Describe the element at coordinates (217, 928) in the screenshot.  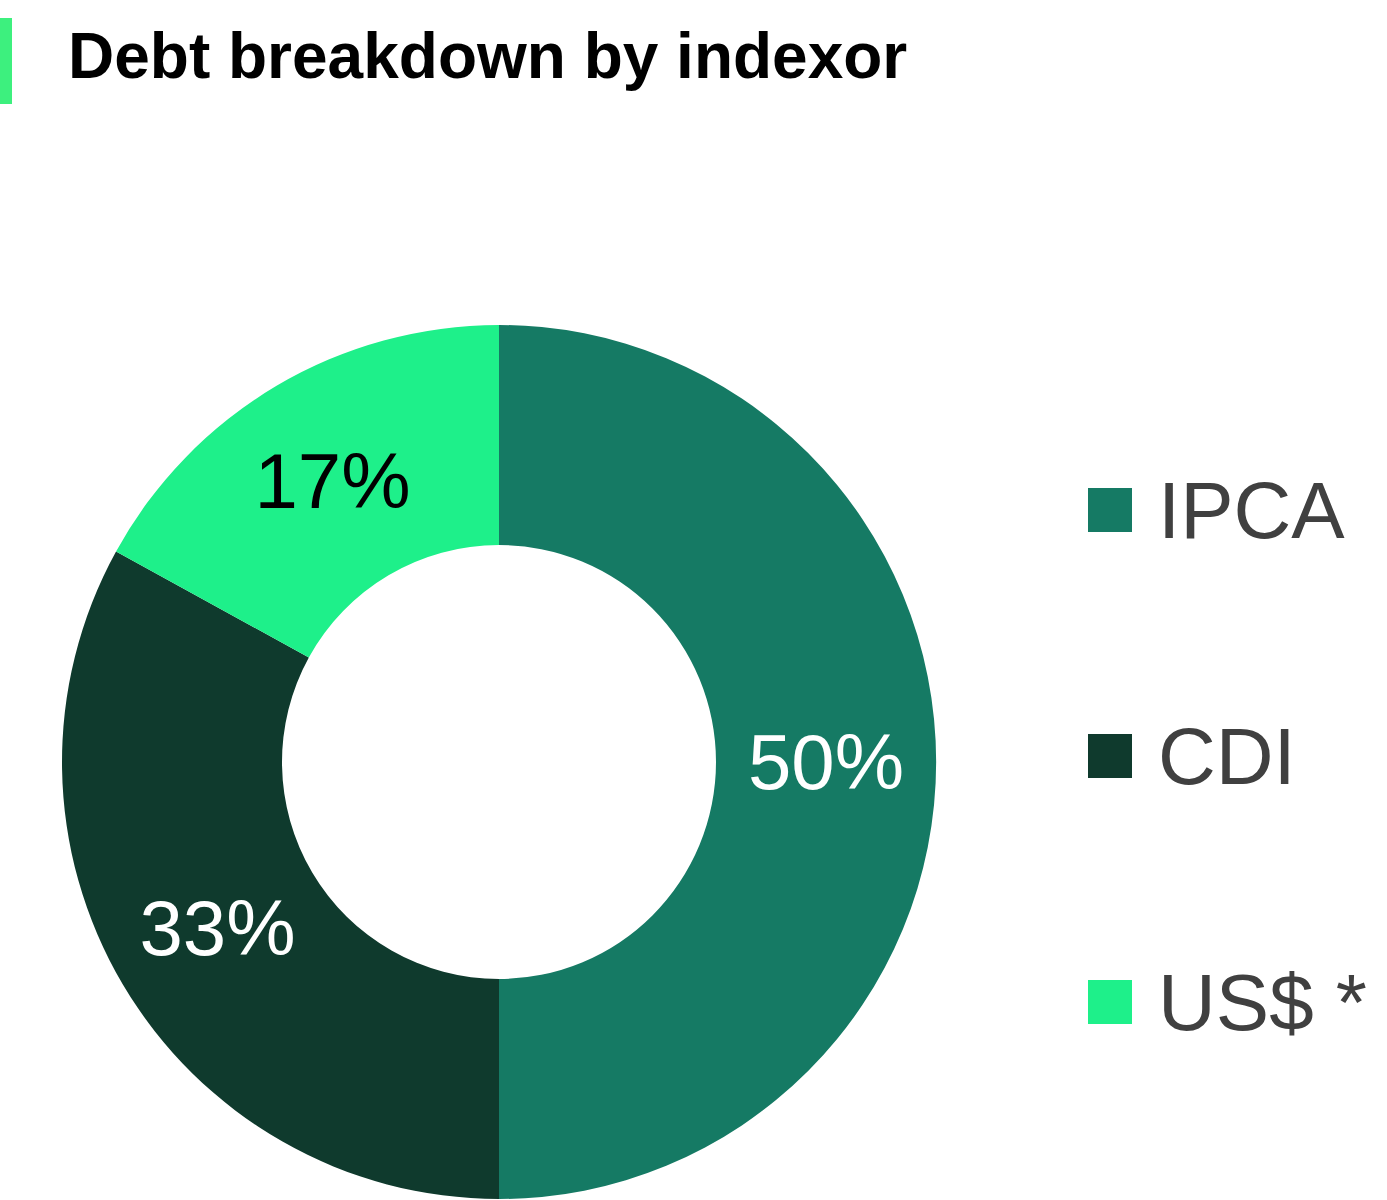
I see `data-label: 33%` at that location.